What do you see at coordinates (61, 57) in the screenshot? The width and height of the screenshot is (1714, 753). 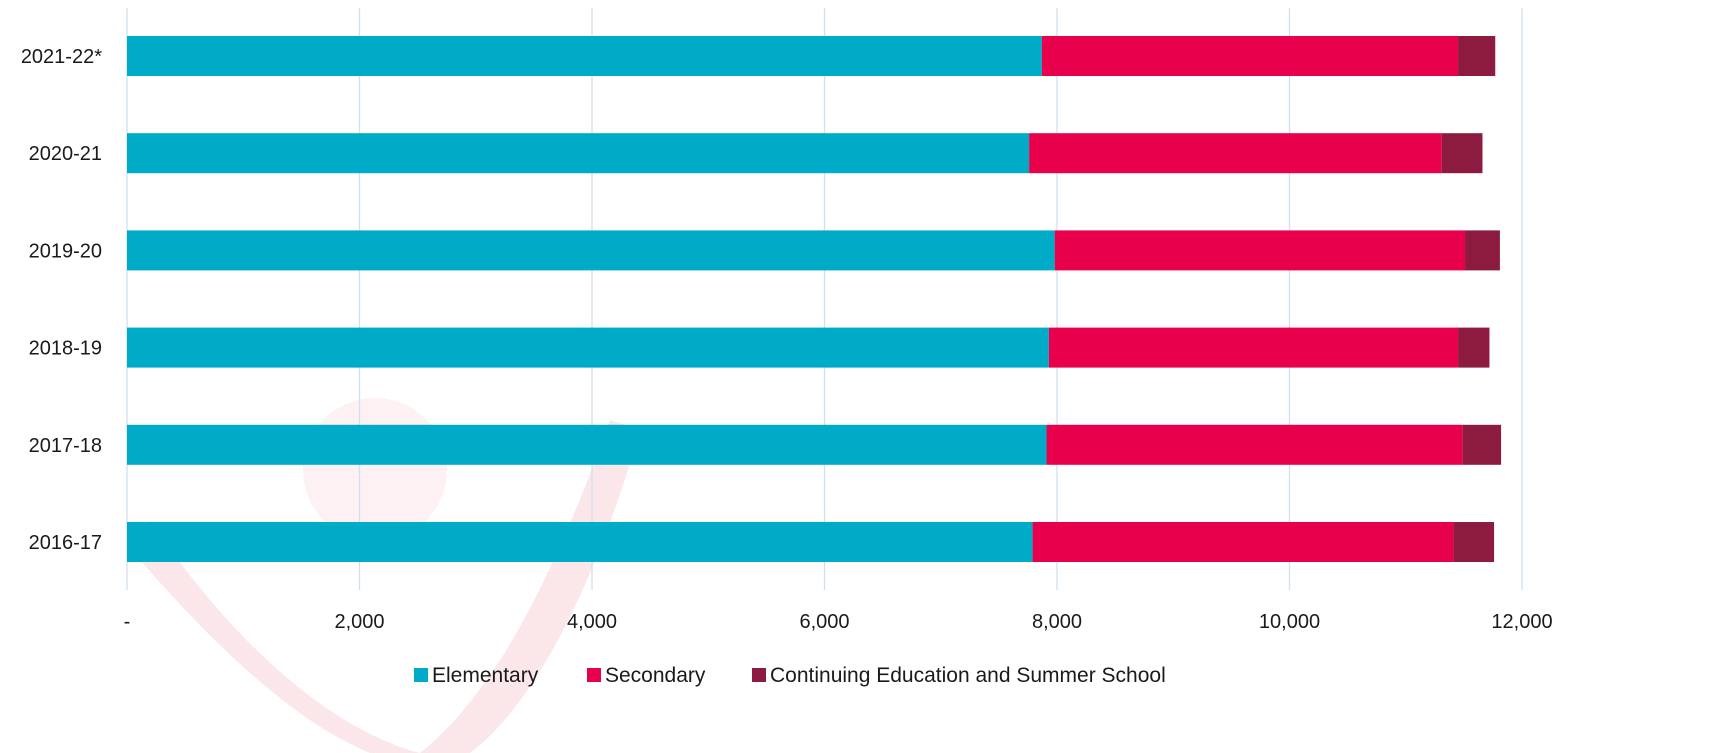 I see `category-label: 2021-22*` at bounding box center [61, 57].